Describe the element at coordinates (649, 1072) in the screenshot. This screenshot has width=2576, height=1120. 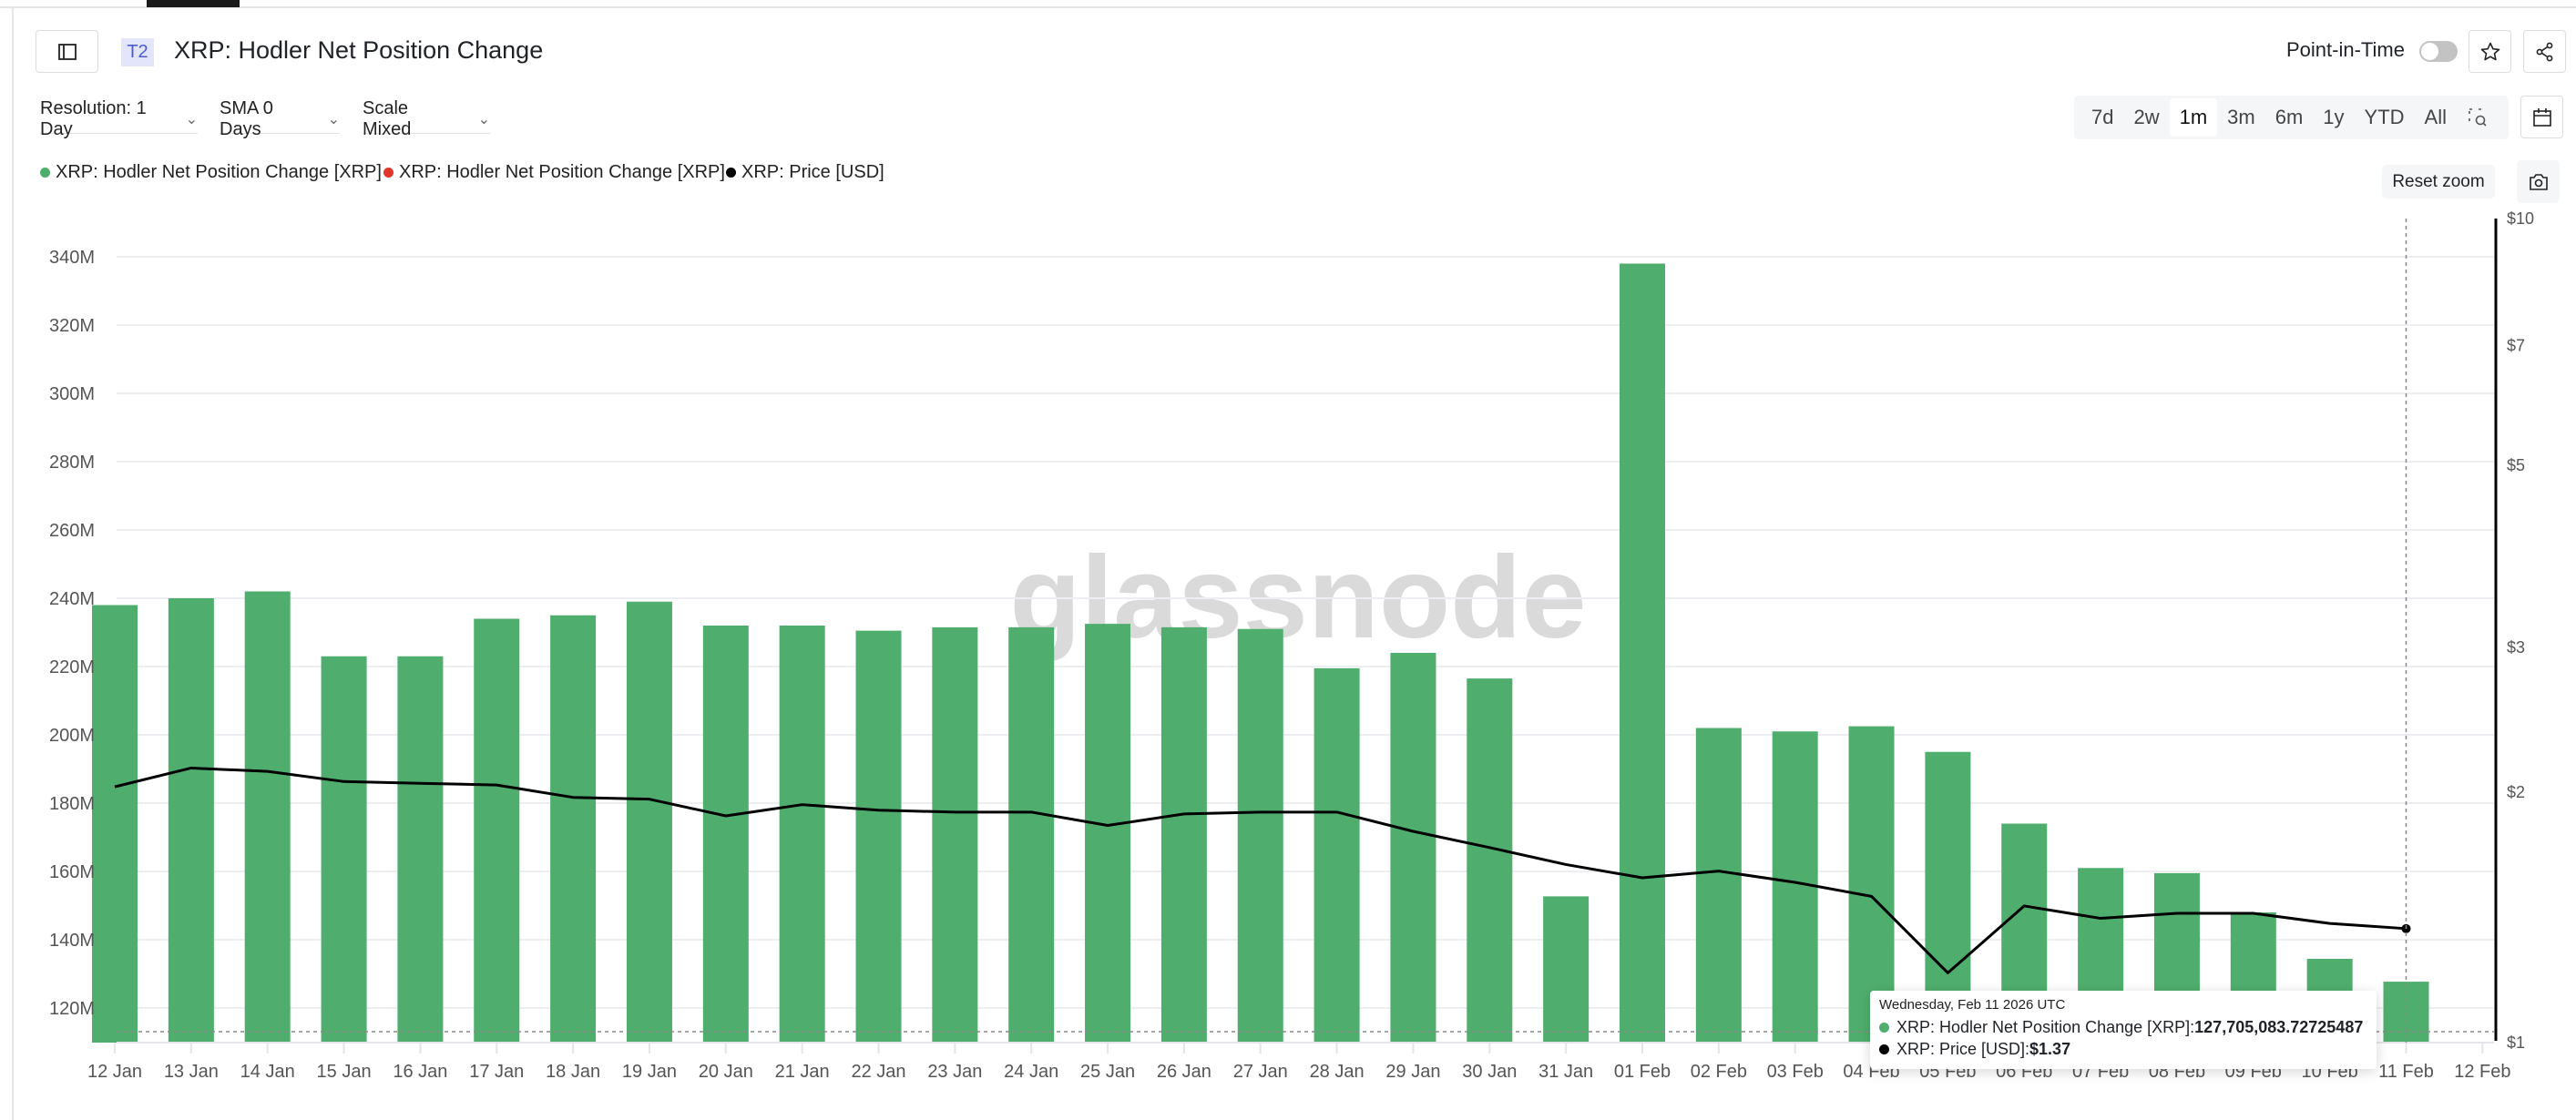
I see `x-tick-label: 19 Jan` at that location.